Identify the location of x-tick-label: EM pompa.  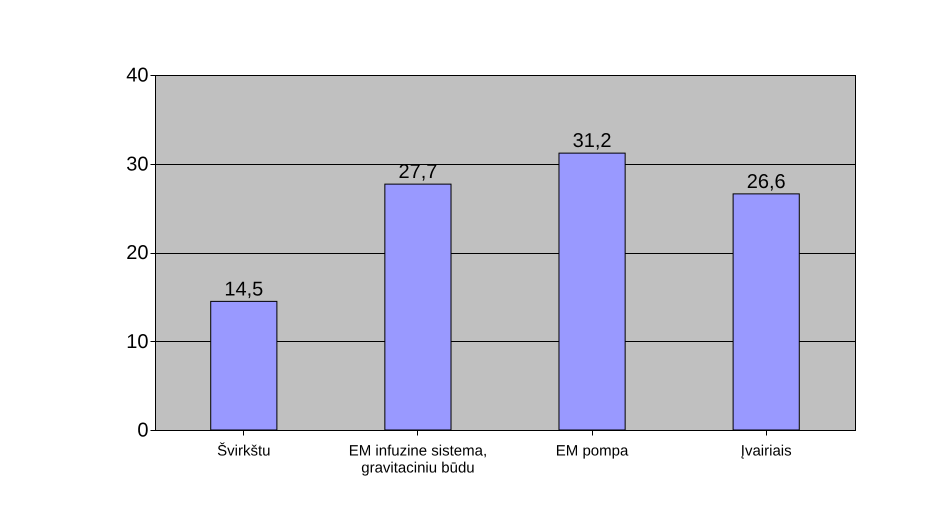
(592, 451).